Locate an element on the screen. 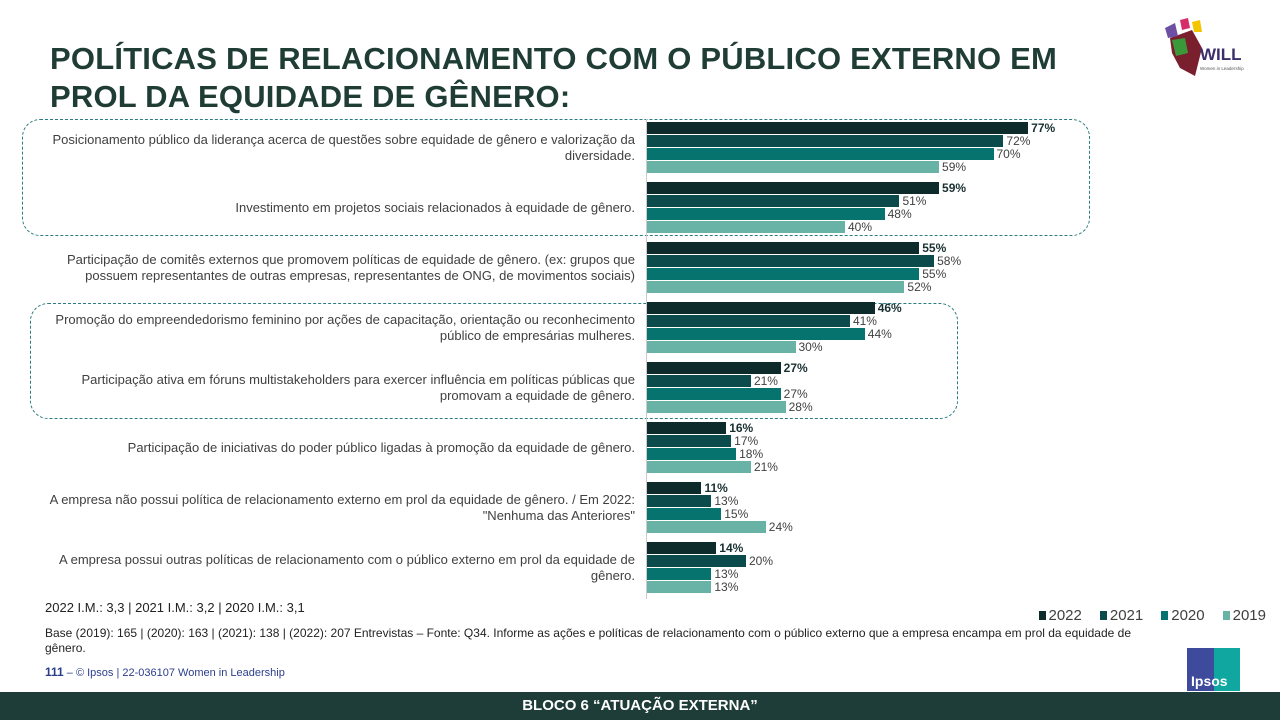 The image size is (1280, 720). data-label: 46% is located at coordinates (889, 308).